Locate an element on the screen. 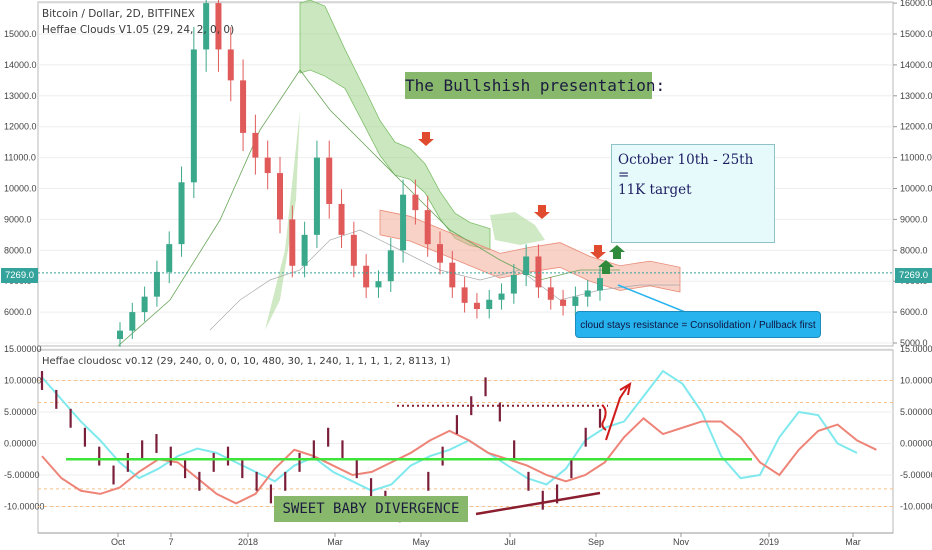 The width and height of the screenshot is (932, 550). price-tick-label-left: 8000.0 is located at coordinates (18, 250).